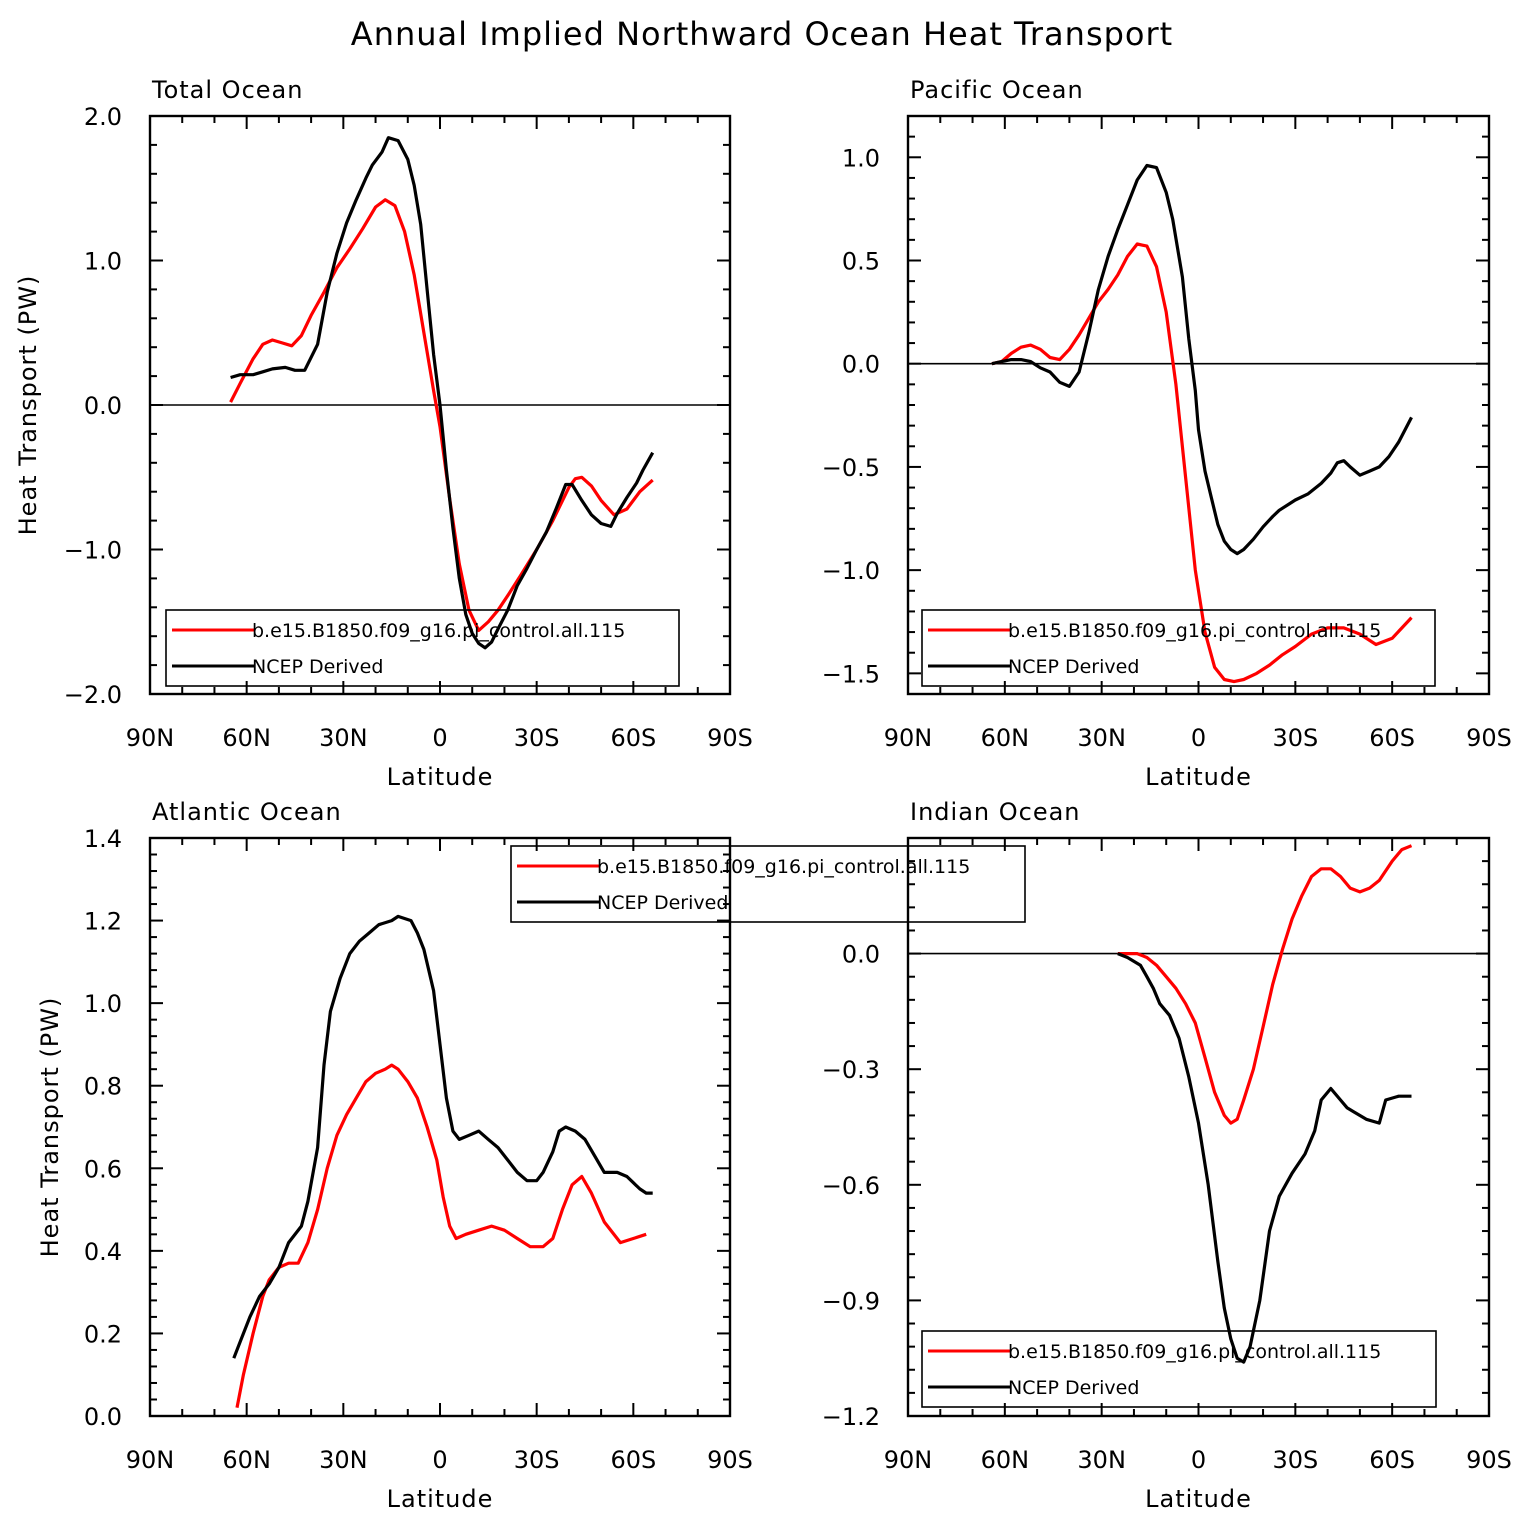  Describe the element at coordinates (1101, 1460) in the screenshot. I see `indian-x-tick-label: 30N` at that location.